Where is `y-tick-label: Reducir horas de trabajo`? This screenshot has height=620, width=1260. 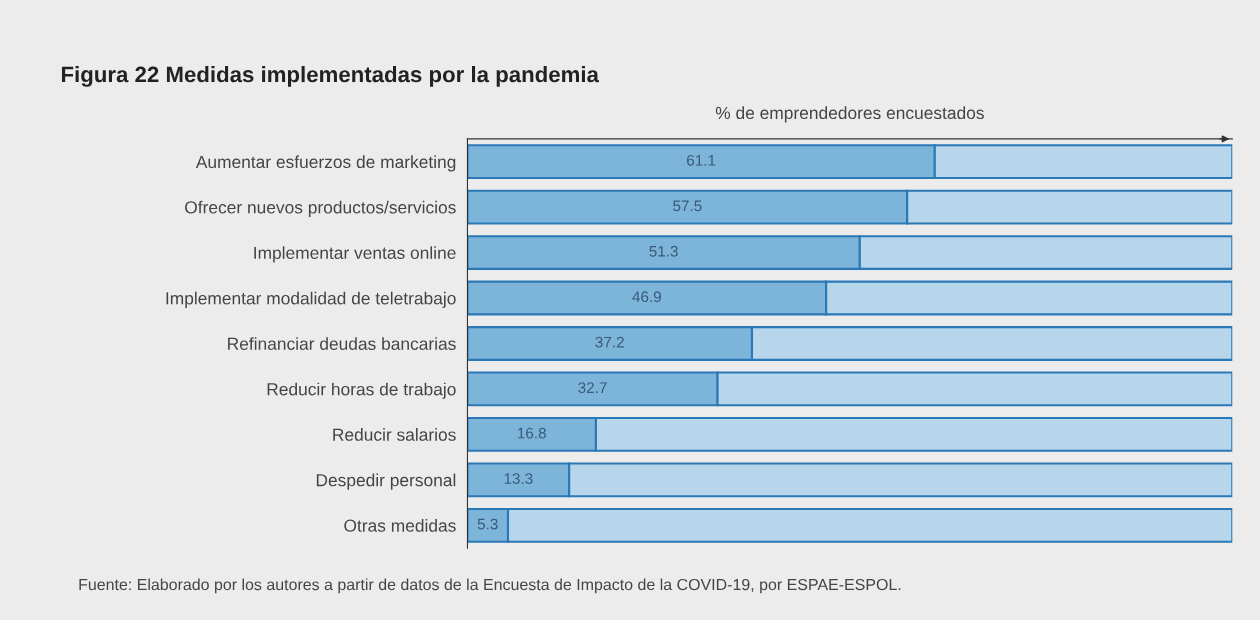 y-tick-label: Reducir horas de trabajo is located at coordinates (361, 390).